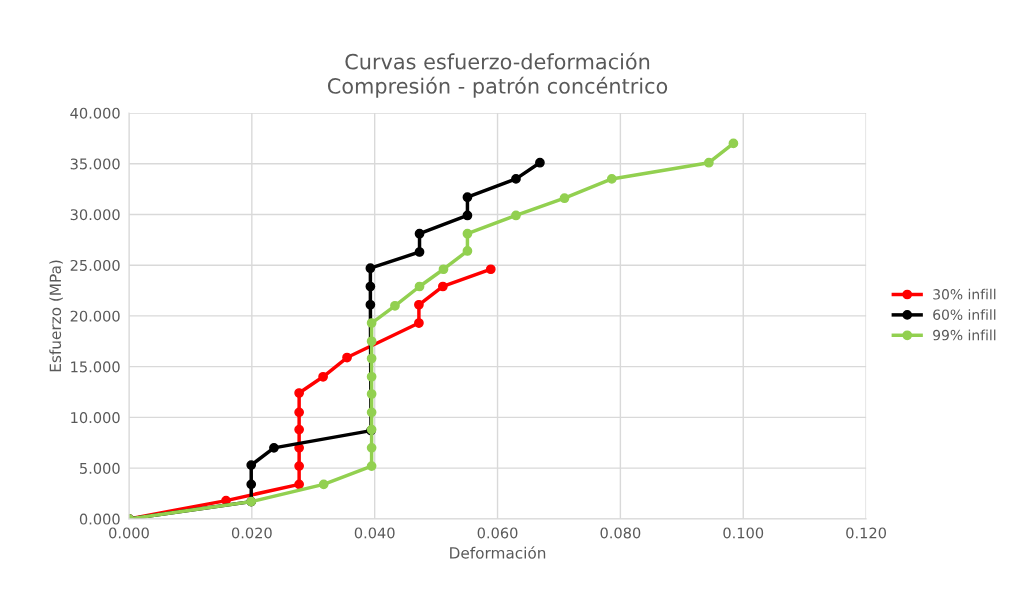 The height and width of the screenshot is (609, 1036). Describe the element at coordinates (99, 519) in the screenshot. I see `y-tick-label: 0.000` at that location.